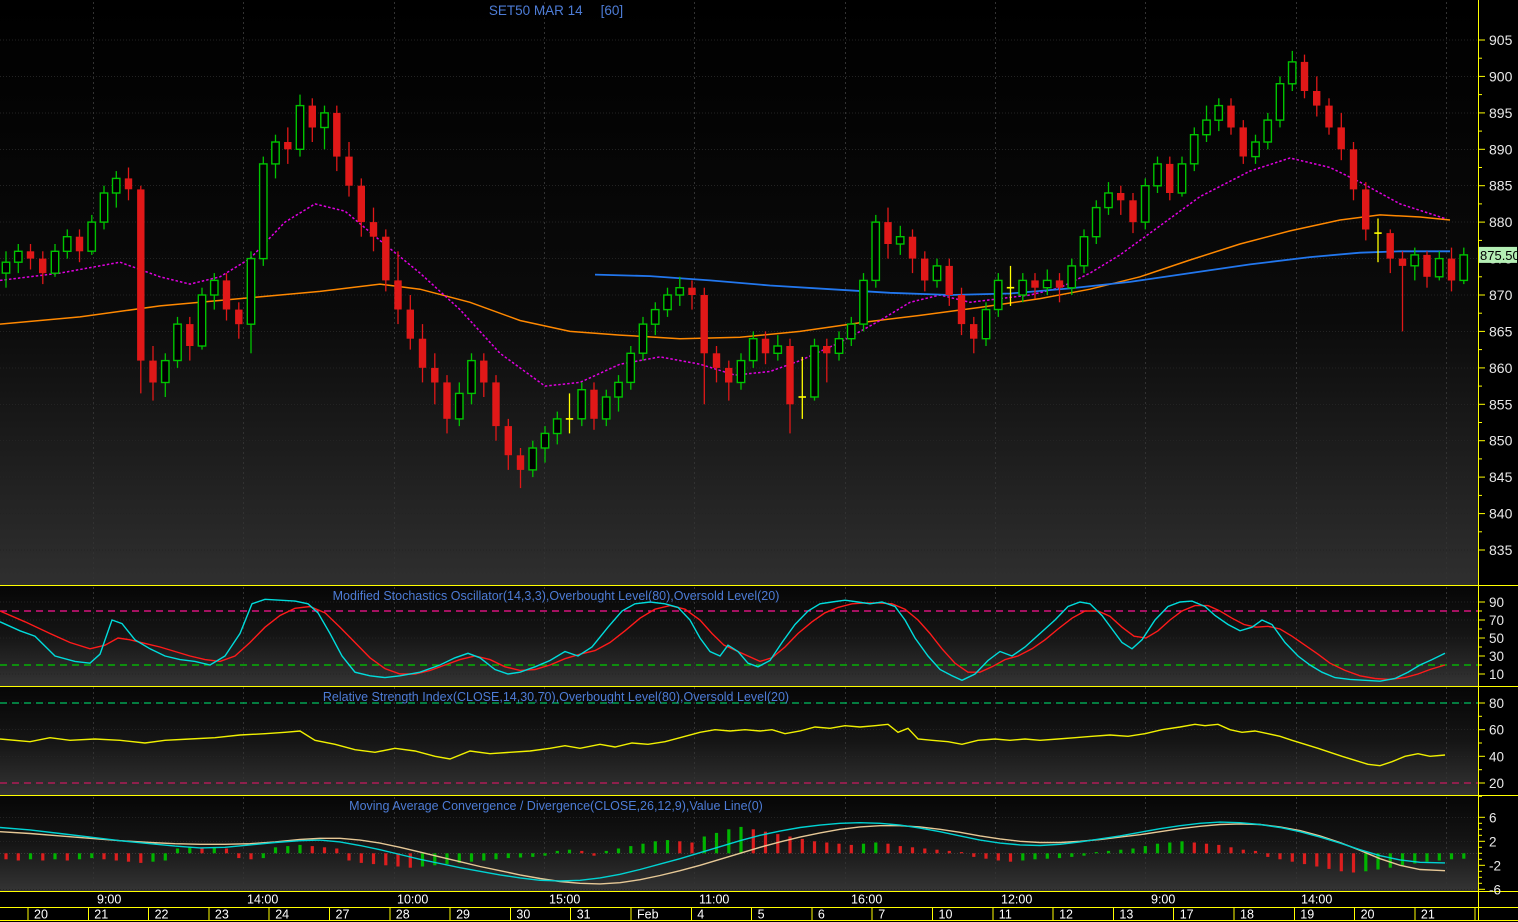  I want to click on svg-text: 10:00, so click(412, 900).